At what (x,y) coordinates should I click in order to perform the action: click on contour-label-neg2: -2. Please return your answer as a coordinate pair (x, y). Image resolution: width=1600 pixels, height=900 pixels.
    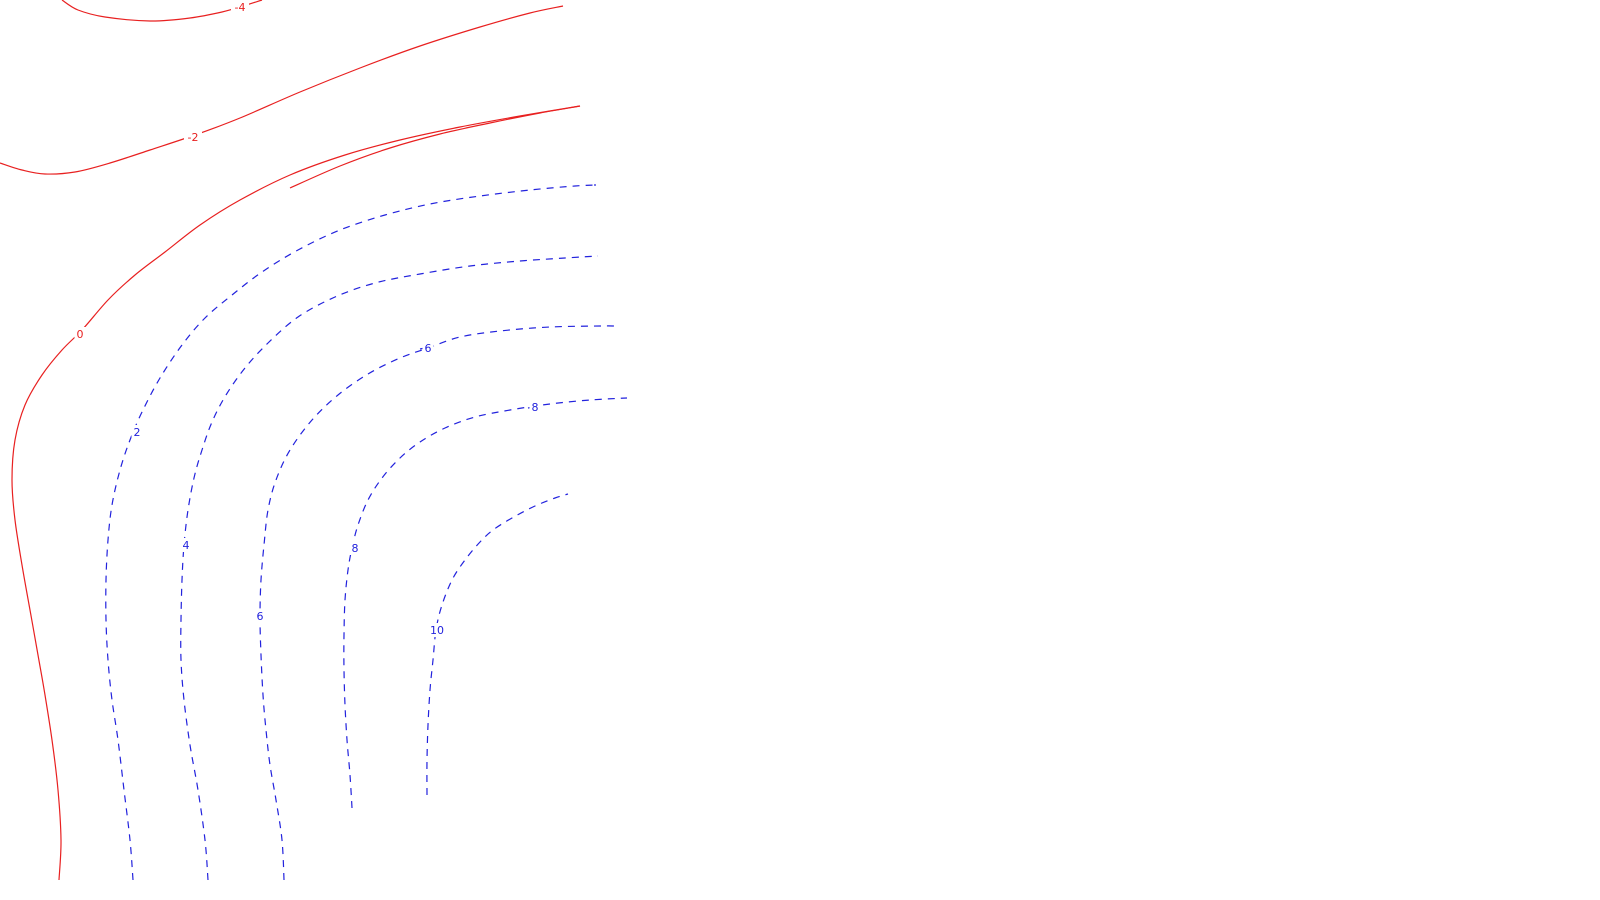
    Looking at the image, I should click on (193, 137).